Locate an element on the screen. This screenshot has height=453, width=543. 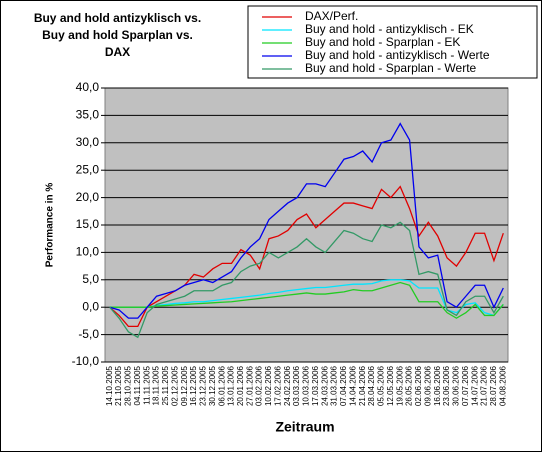
x-tick-label: 23.06.2006 is located at coordinates (446, 385).